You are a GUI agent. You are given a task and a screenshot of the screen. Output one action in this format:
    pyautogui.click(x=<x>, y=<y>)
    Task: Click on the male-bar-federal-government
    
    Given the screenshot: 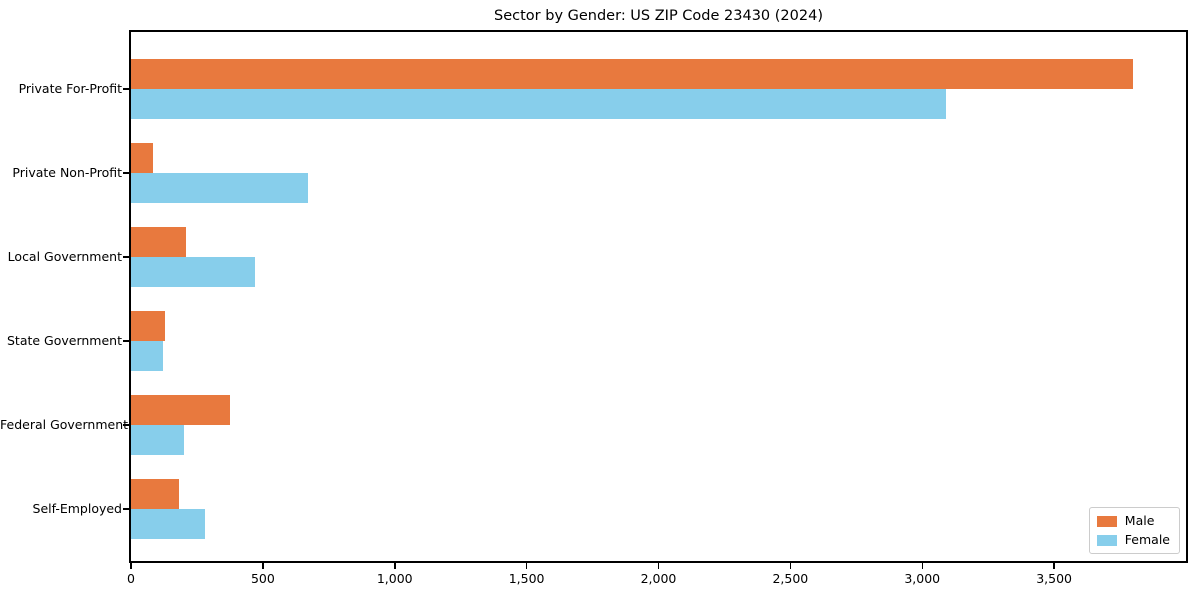 What is the action you would take?
    pyautogui.click(x=180, y=410)
    